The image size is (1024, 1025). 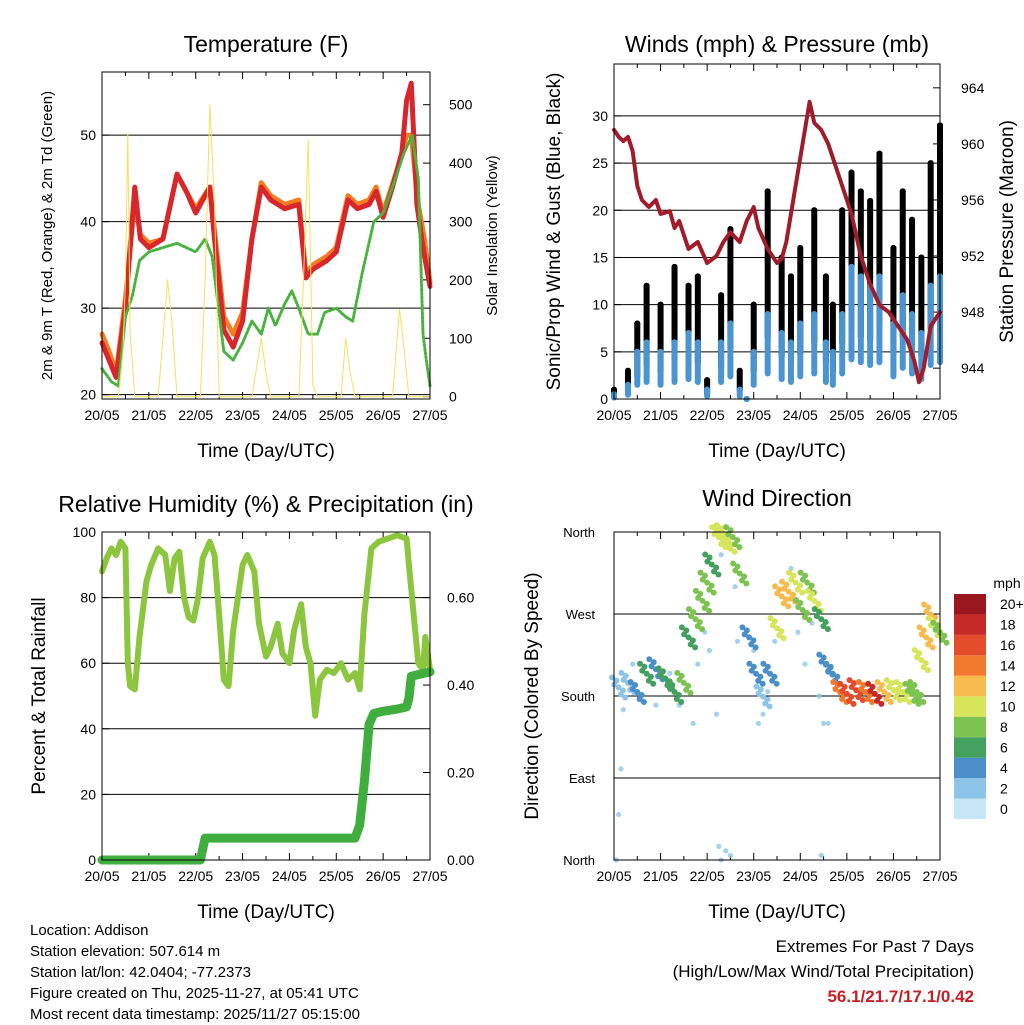 What do you see at coordinates (1004, 788) in the screenshot?
I see `legend-label: 2` at bounding box center [1004, 788].